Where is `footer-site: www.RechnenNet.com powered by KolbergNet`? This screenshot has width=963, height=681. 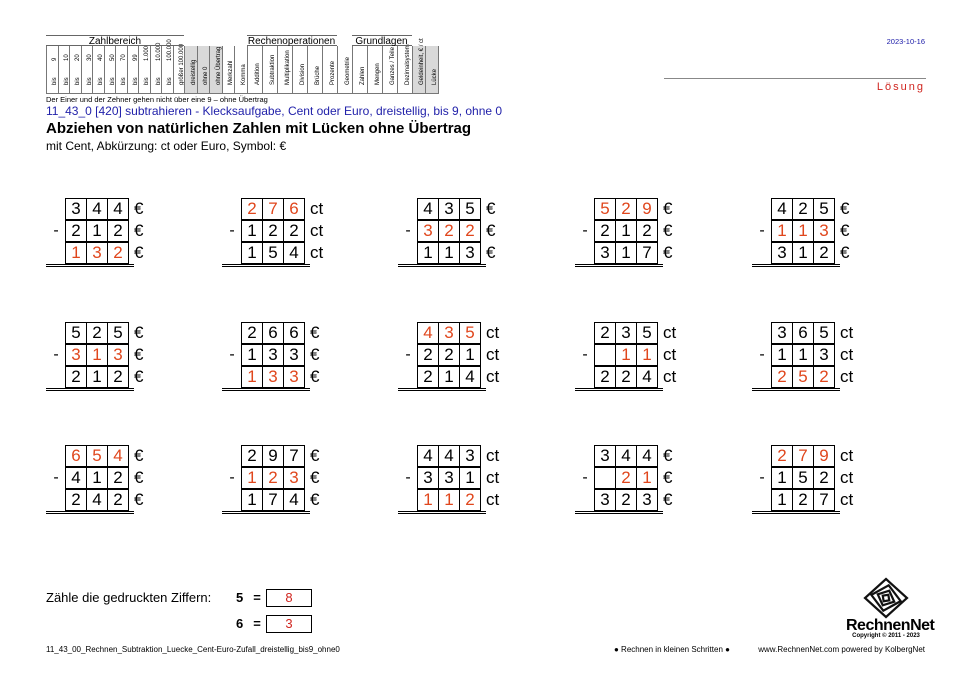
footer-site: www.RechnenNet.com powered by KolbergNet is located at coordinates (841, 649).